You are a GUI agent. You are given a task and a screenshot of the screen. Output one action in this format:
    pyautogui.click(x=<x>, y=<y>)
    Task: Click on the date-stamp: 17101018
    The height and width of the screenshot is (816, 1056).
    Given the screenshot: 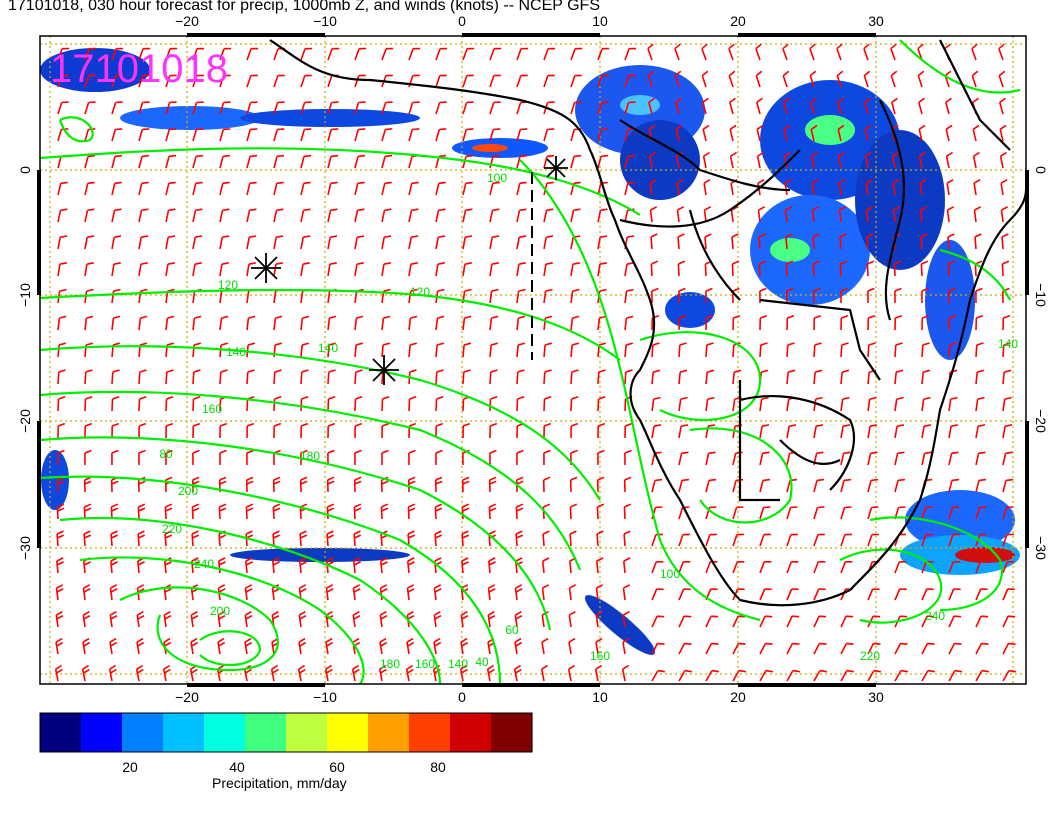 What is the action you would take?
    pyautogui.click(x=139, y=69)
    